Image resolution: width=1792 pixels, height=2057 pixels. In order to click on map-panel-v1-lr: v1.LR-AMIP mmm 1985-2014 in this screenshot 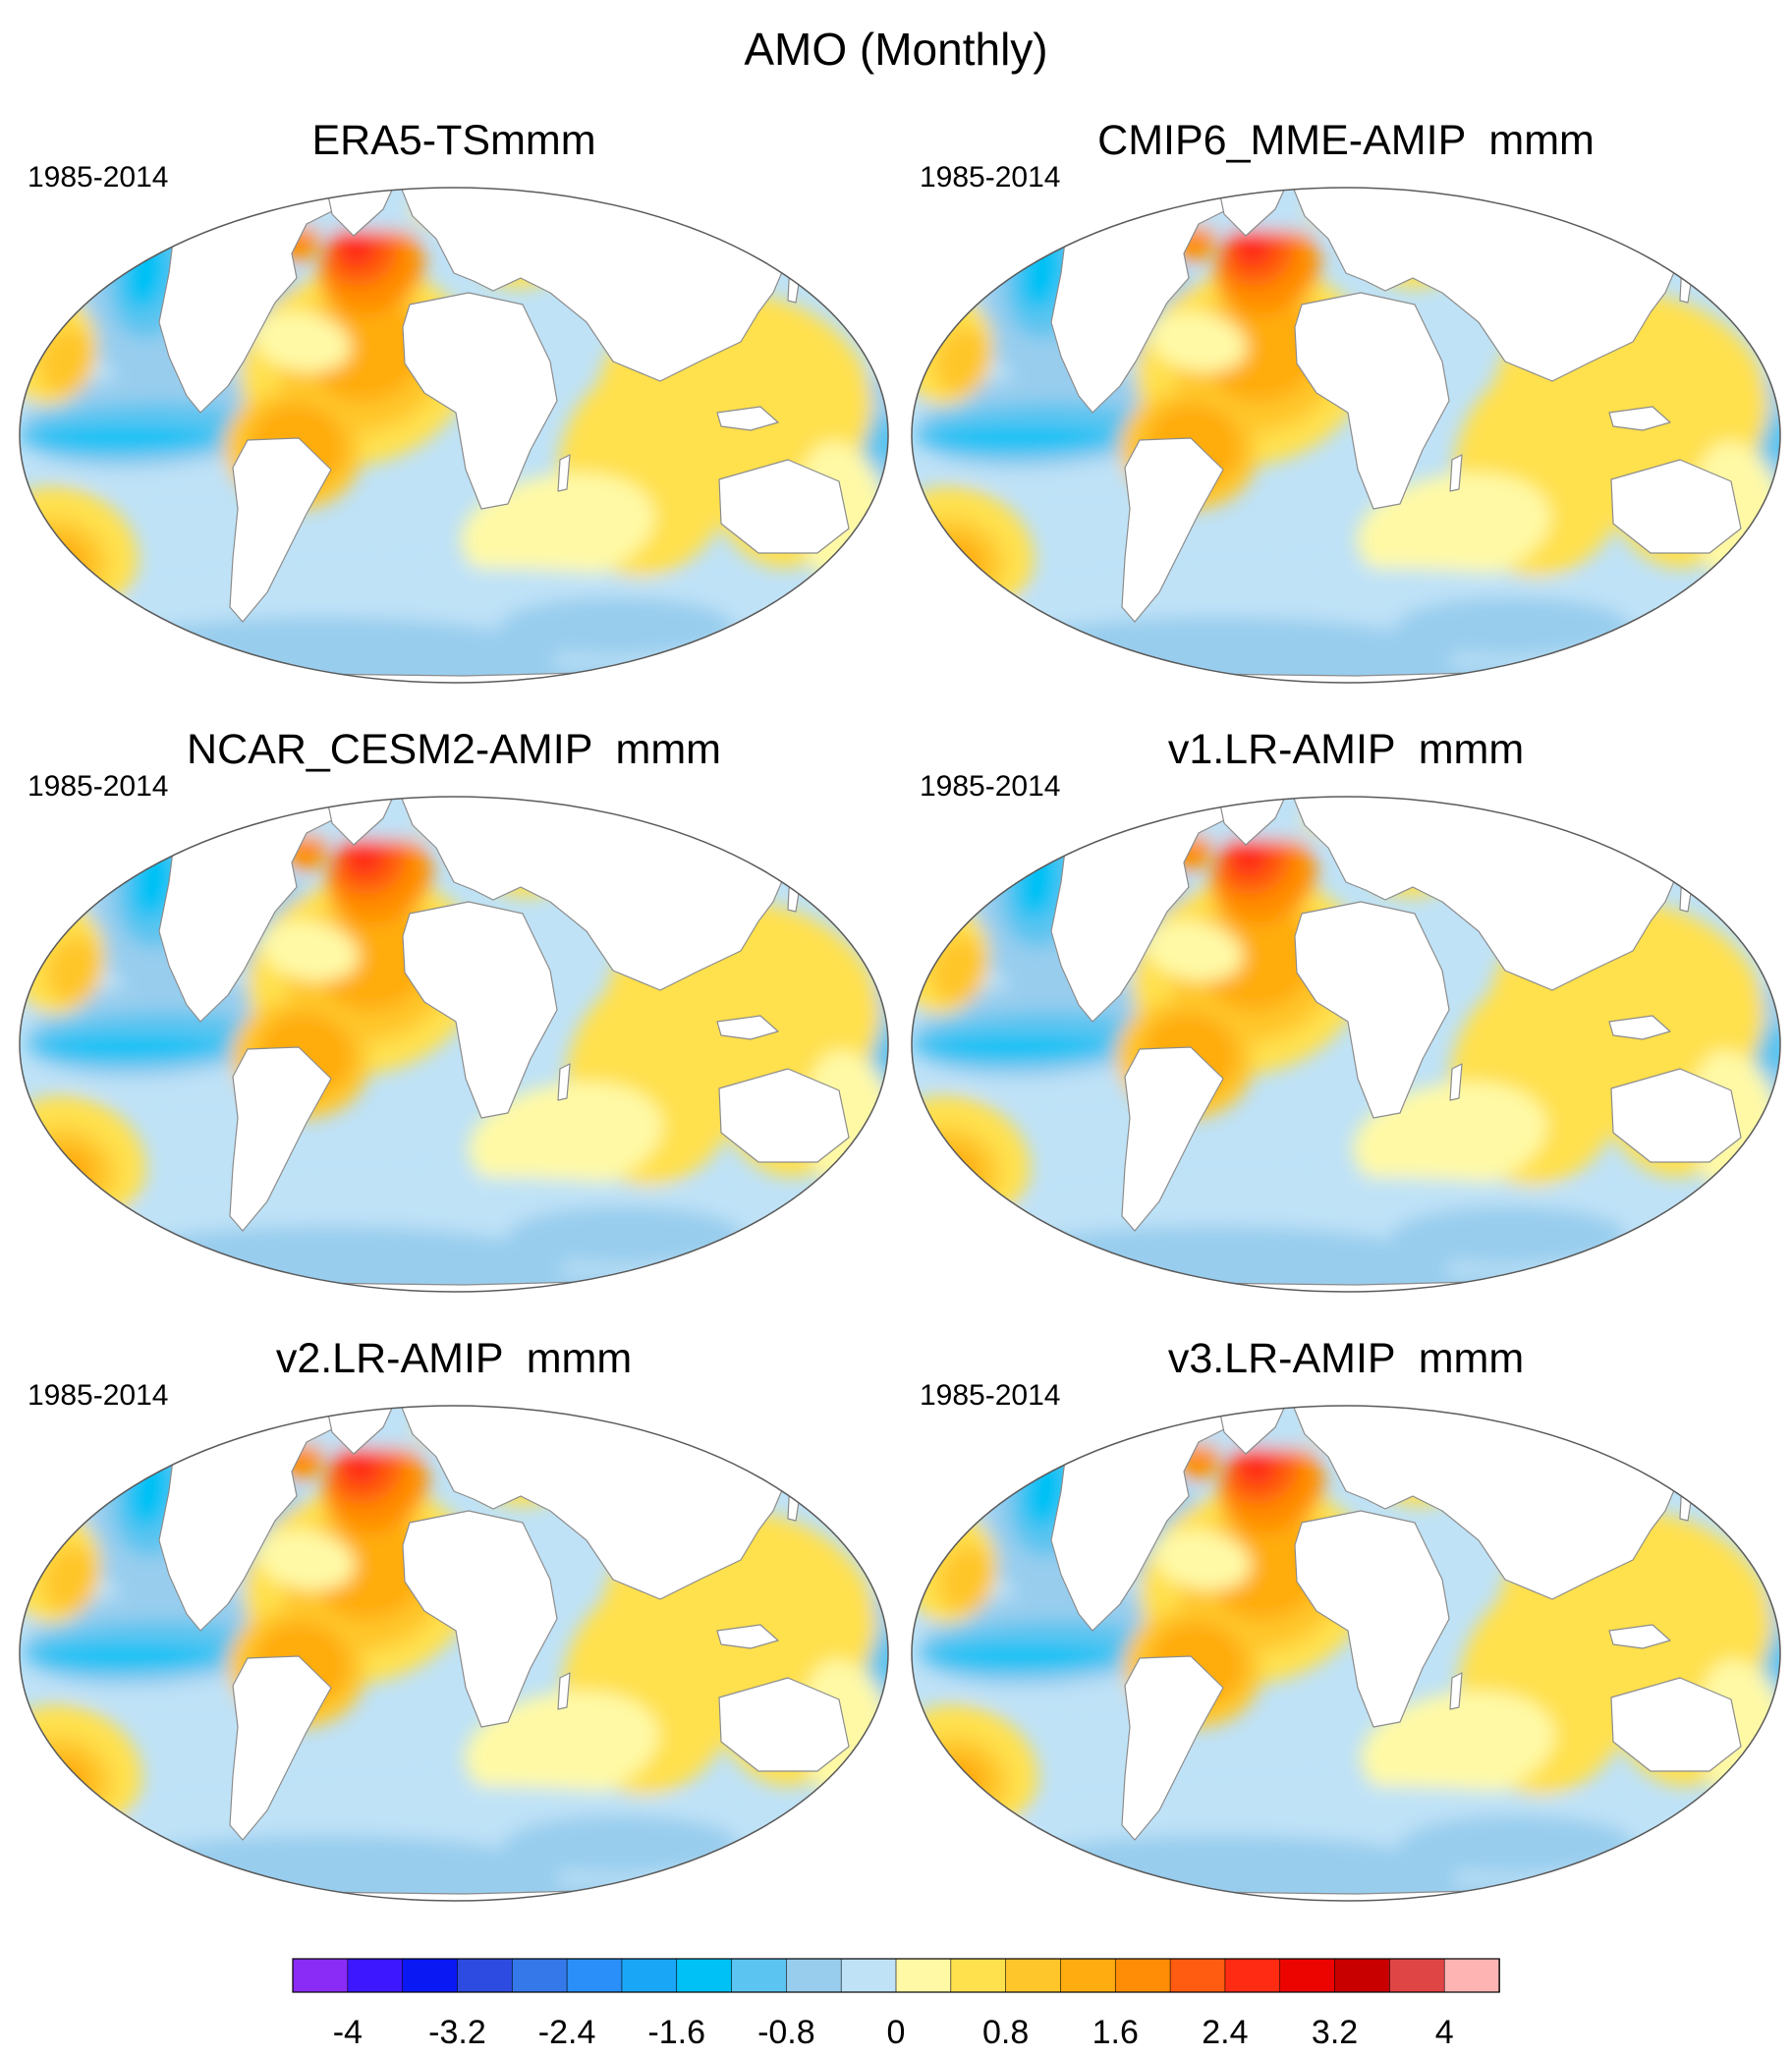, I will do `click(1346, 1024)`.